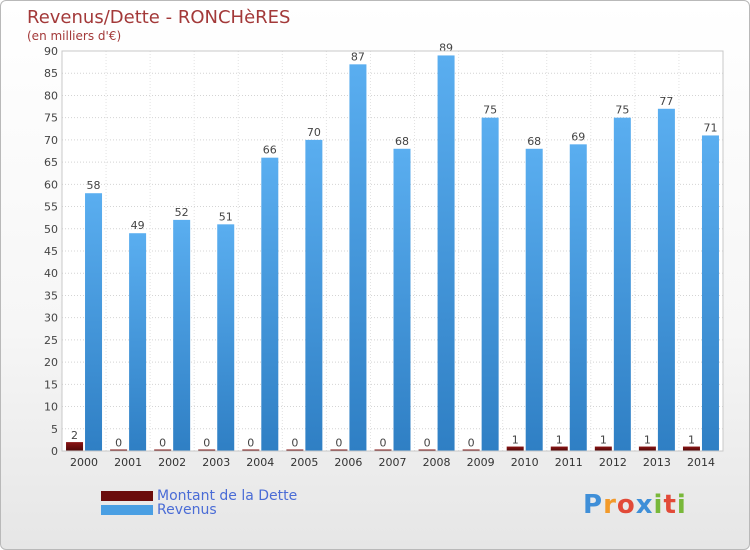  What do you see at coordinates (710, 127) in the screenshot?
I see `data-label-revenue: 71` at bounding box center [710, 127].